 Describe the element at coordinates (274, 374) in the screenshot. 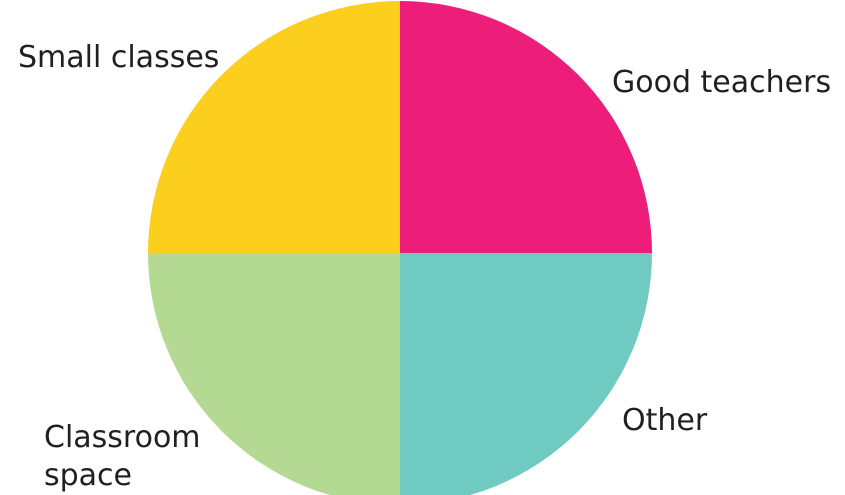

I see `pie-slice-classroom-space` at that location.